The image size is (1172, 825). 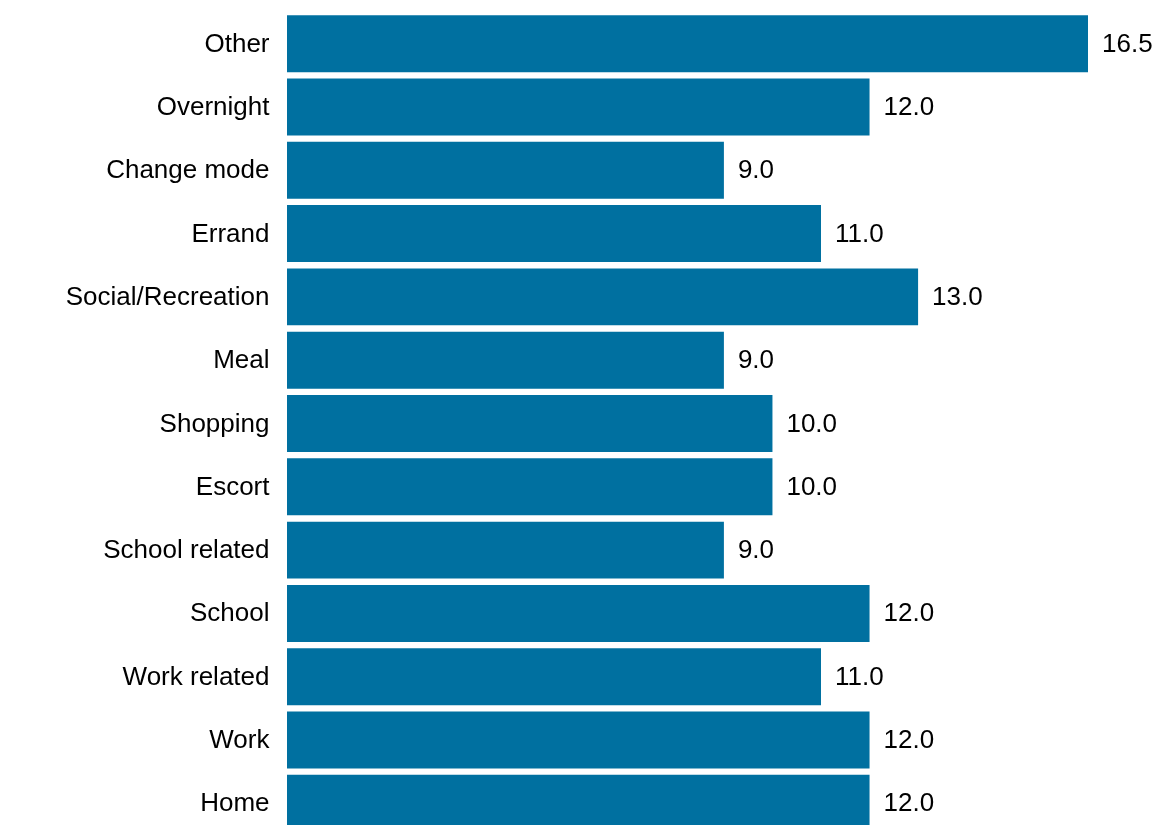 I want to click on y-tick-label: Overnight, so click(x=213, y=105).